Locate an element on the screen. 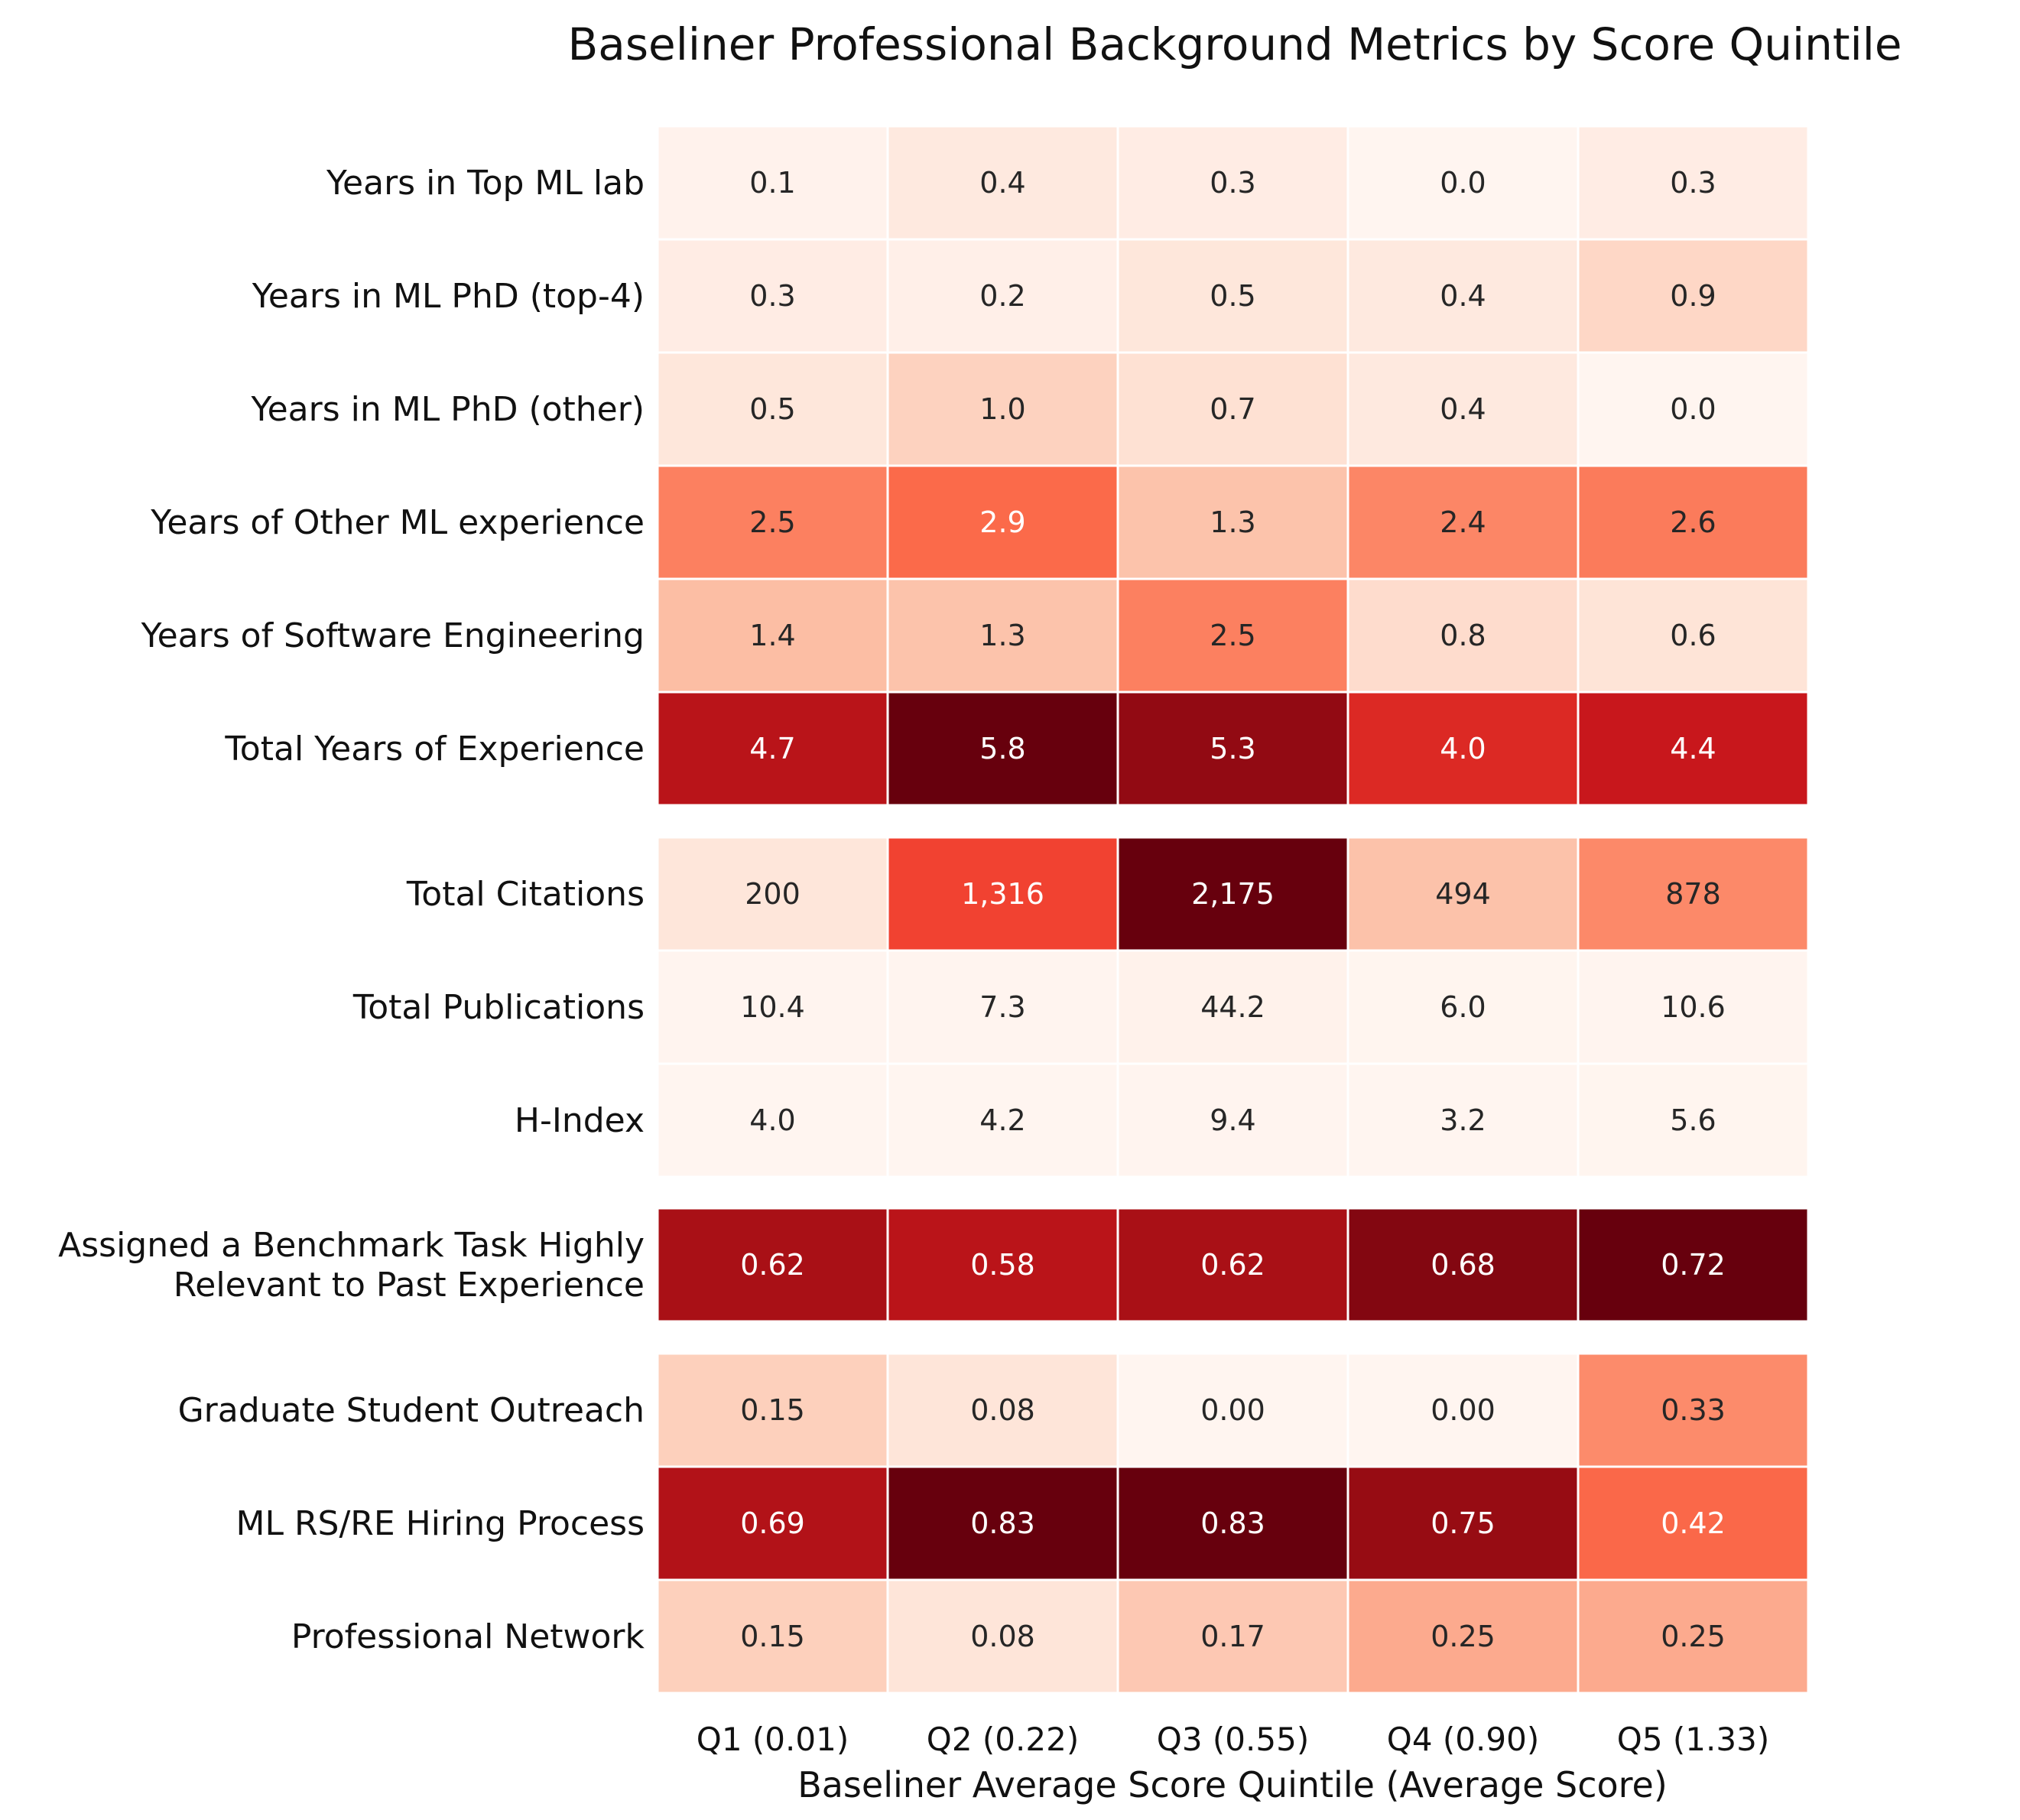 The image size is (2020, 1820). cell-value-label: 2.9 is located at coordinates (1002, 522).